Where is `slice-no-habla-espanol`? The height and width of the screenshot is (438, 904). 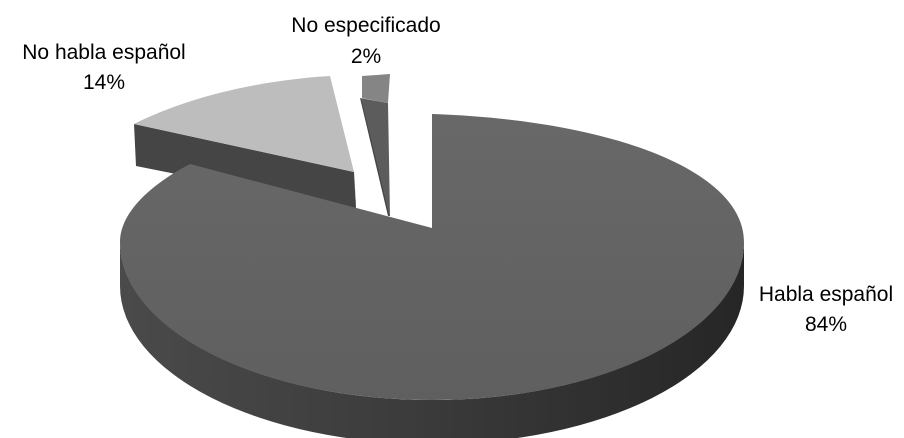
slice-no-habla-espanol is located at coordinates (244, 124).